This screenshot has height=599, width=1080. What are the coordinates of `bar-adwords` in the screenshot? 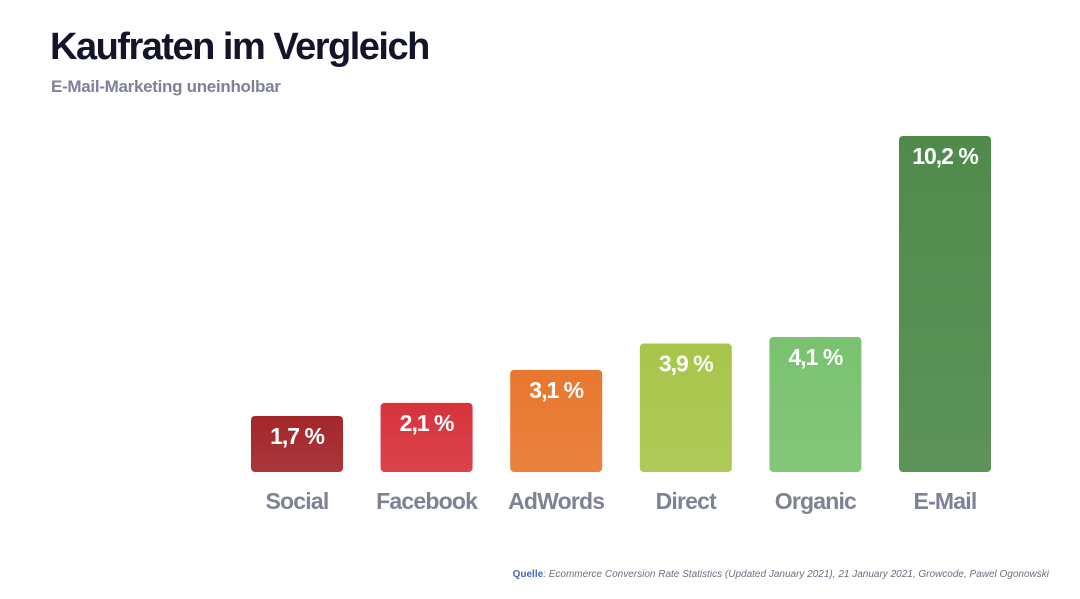 It's located at (556, 420).